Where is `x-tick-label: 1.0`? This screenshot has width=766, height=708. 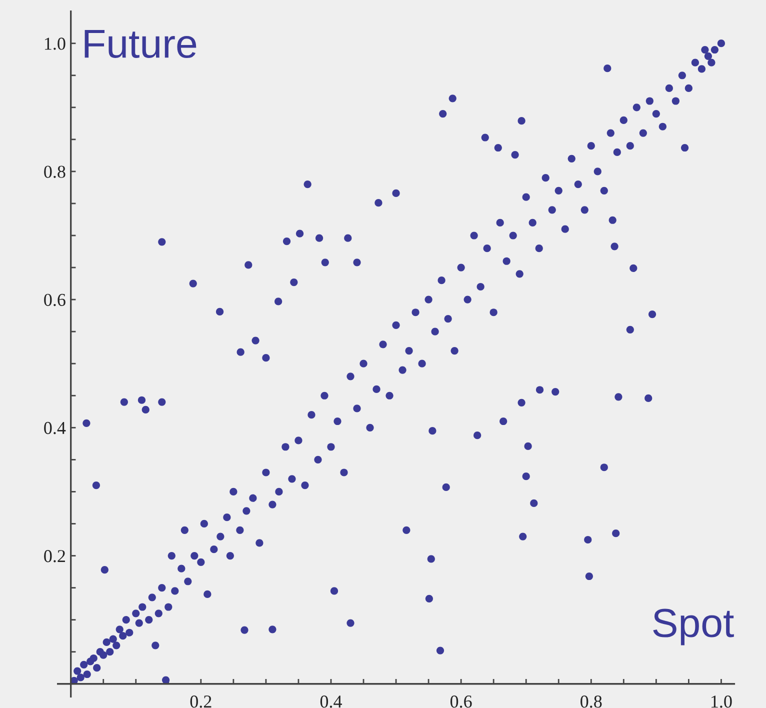 x-tick-label: 1.0 is located at coordinates (722, 701).